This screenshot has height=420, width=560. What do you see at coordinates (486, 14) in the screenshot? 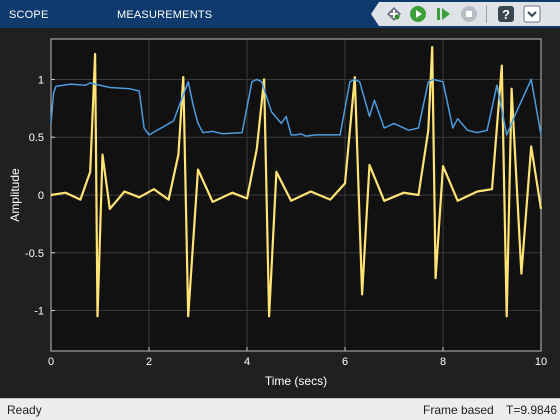
I see `toolbar-separator` at bounding box center [486, 14].